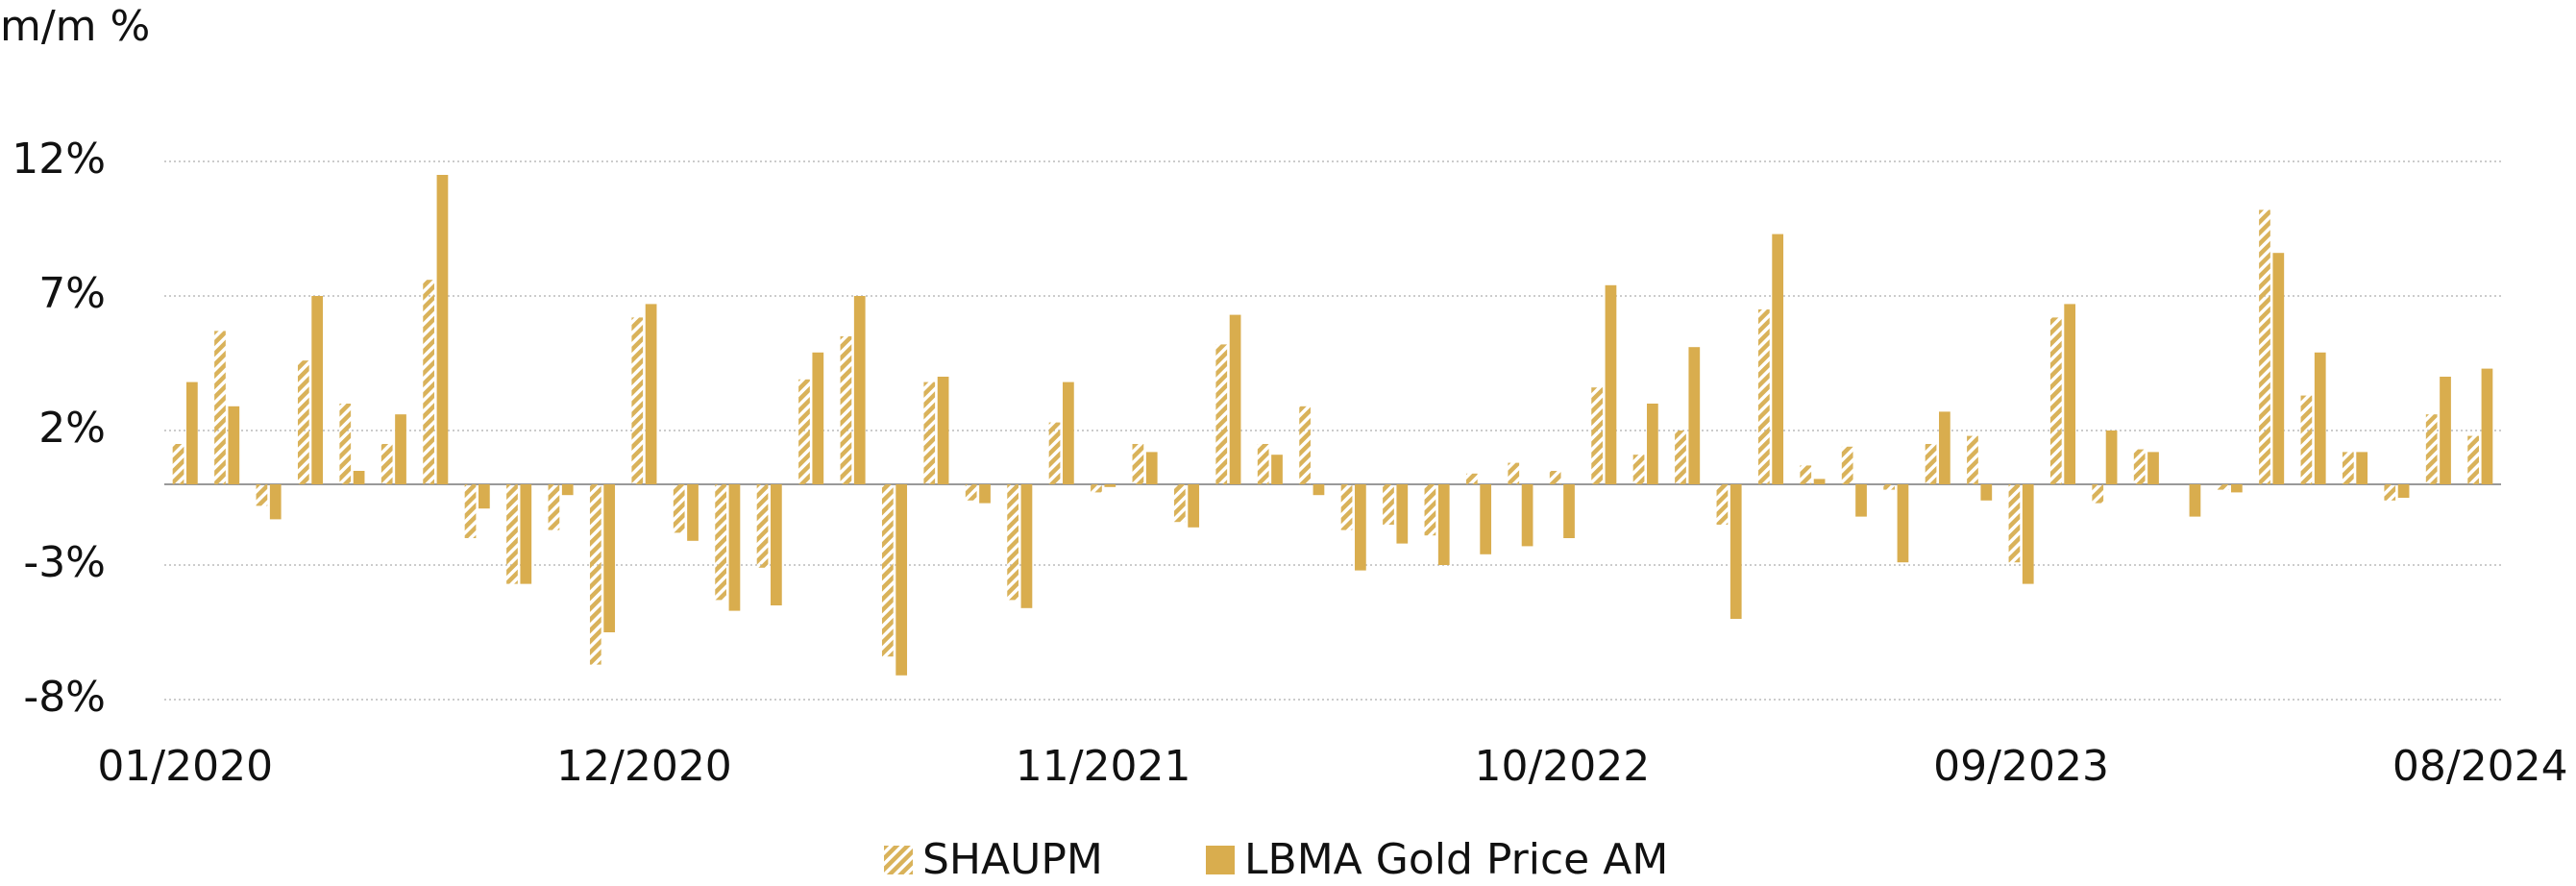 The width and height of the screenshot is (2576, 886). Describe the element at coordinates (644, 766) in the screenshot. I see `x-tick-label: 12/2020` at that location.